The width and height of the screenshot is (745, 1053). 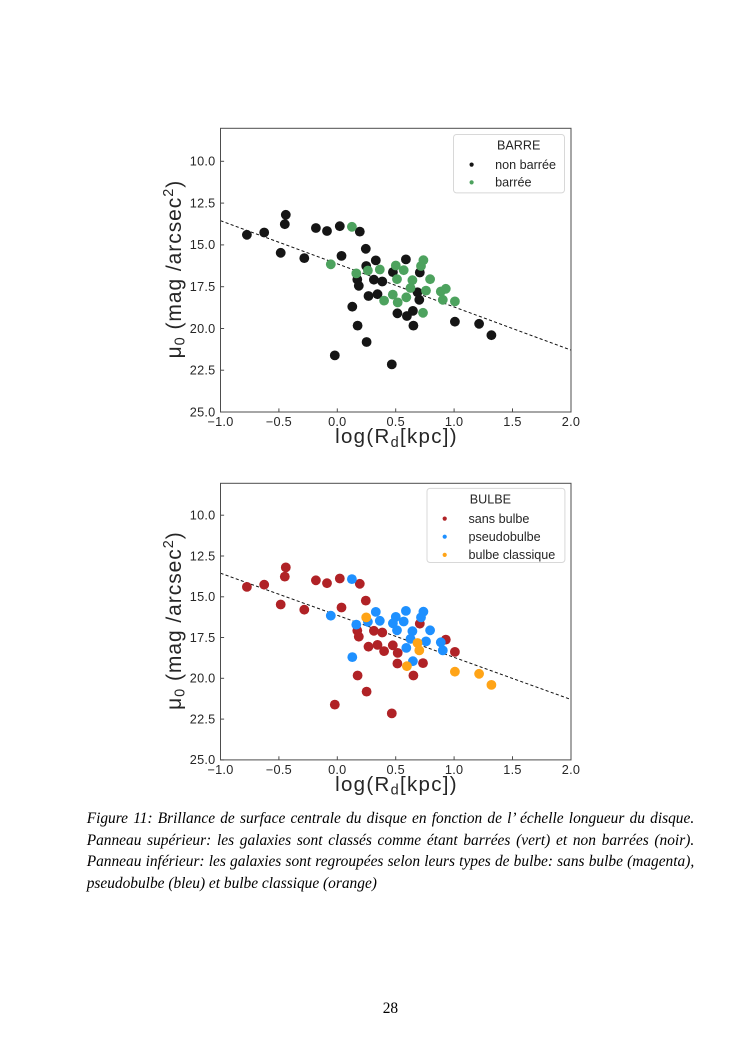 What do you see at coordinates (505, 537) in the screenshot?
I see `svg-text: pseudobulbe` at bounding box center [505, 537].